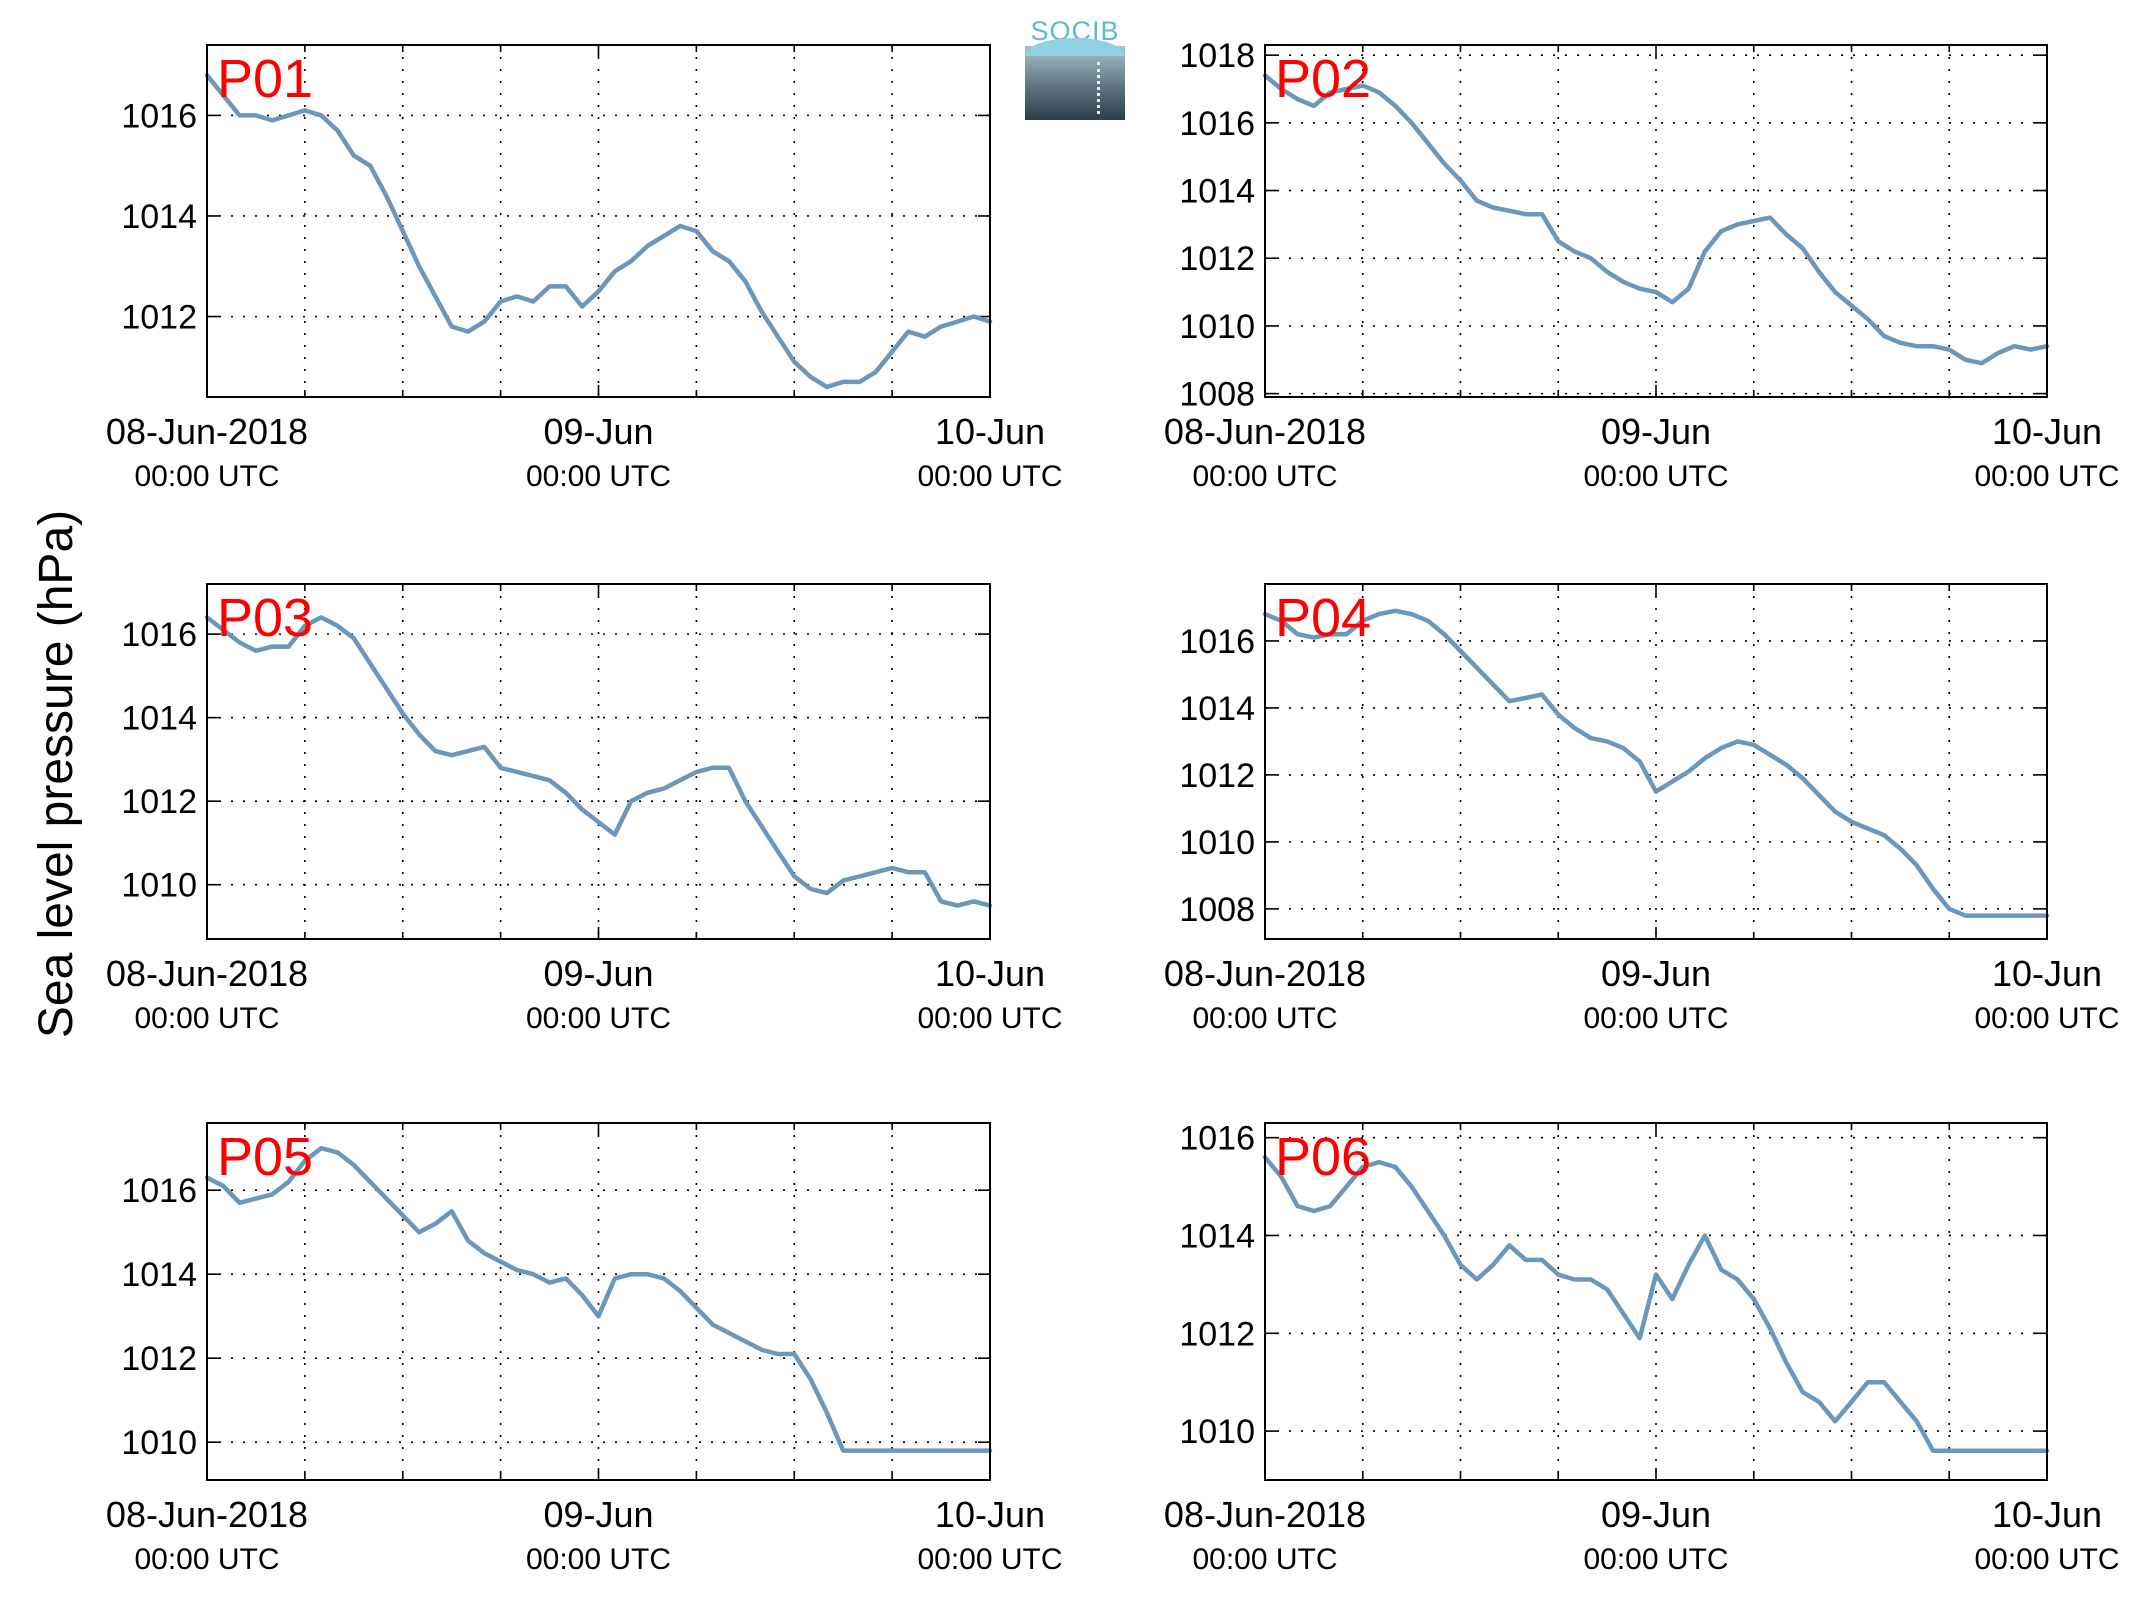 This screenshot has width=2138, height=1608. I want to click on socib-logo: SOCIB, so click(1075, 68).